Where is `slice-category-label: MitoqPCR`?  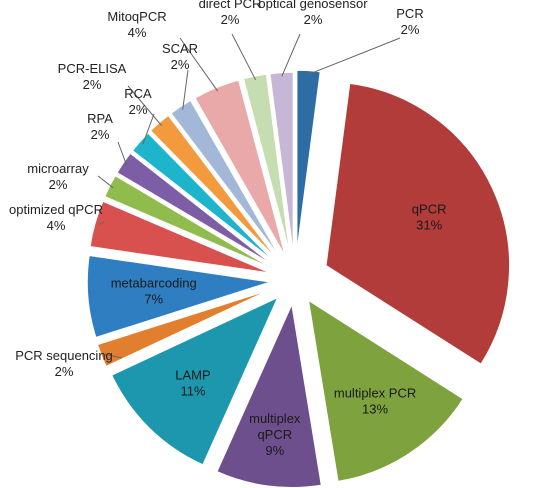
slice-category-label: MitoqPCR is located at coordinates (136, 16).